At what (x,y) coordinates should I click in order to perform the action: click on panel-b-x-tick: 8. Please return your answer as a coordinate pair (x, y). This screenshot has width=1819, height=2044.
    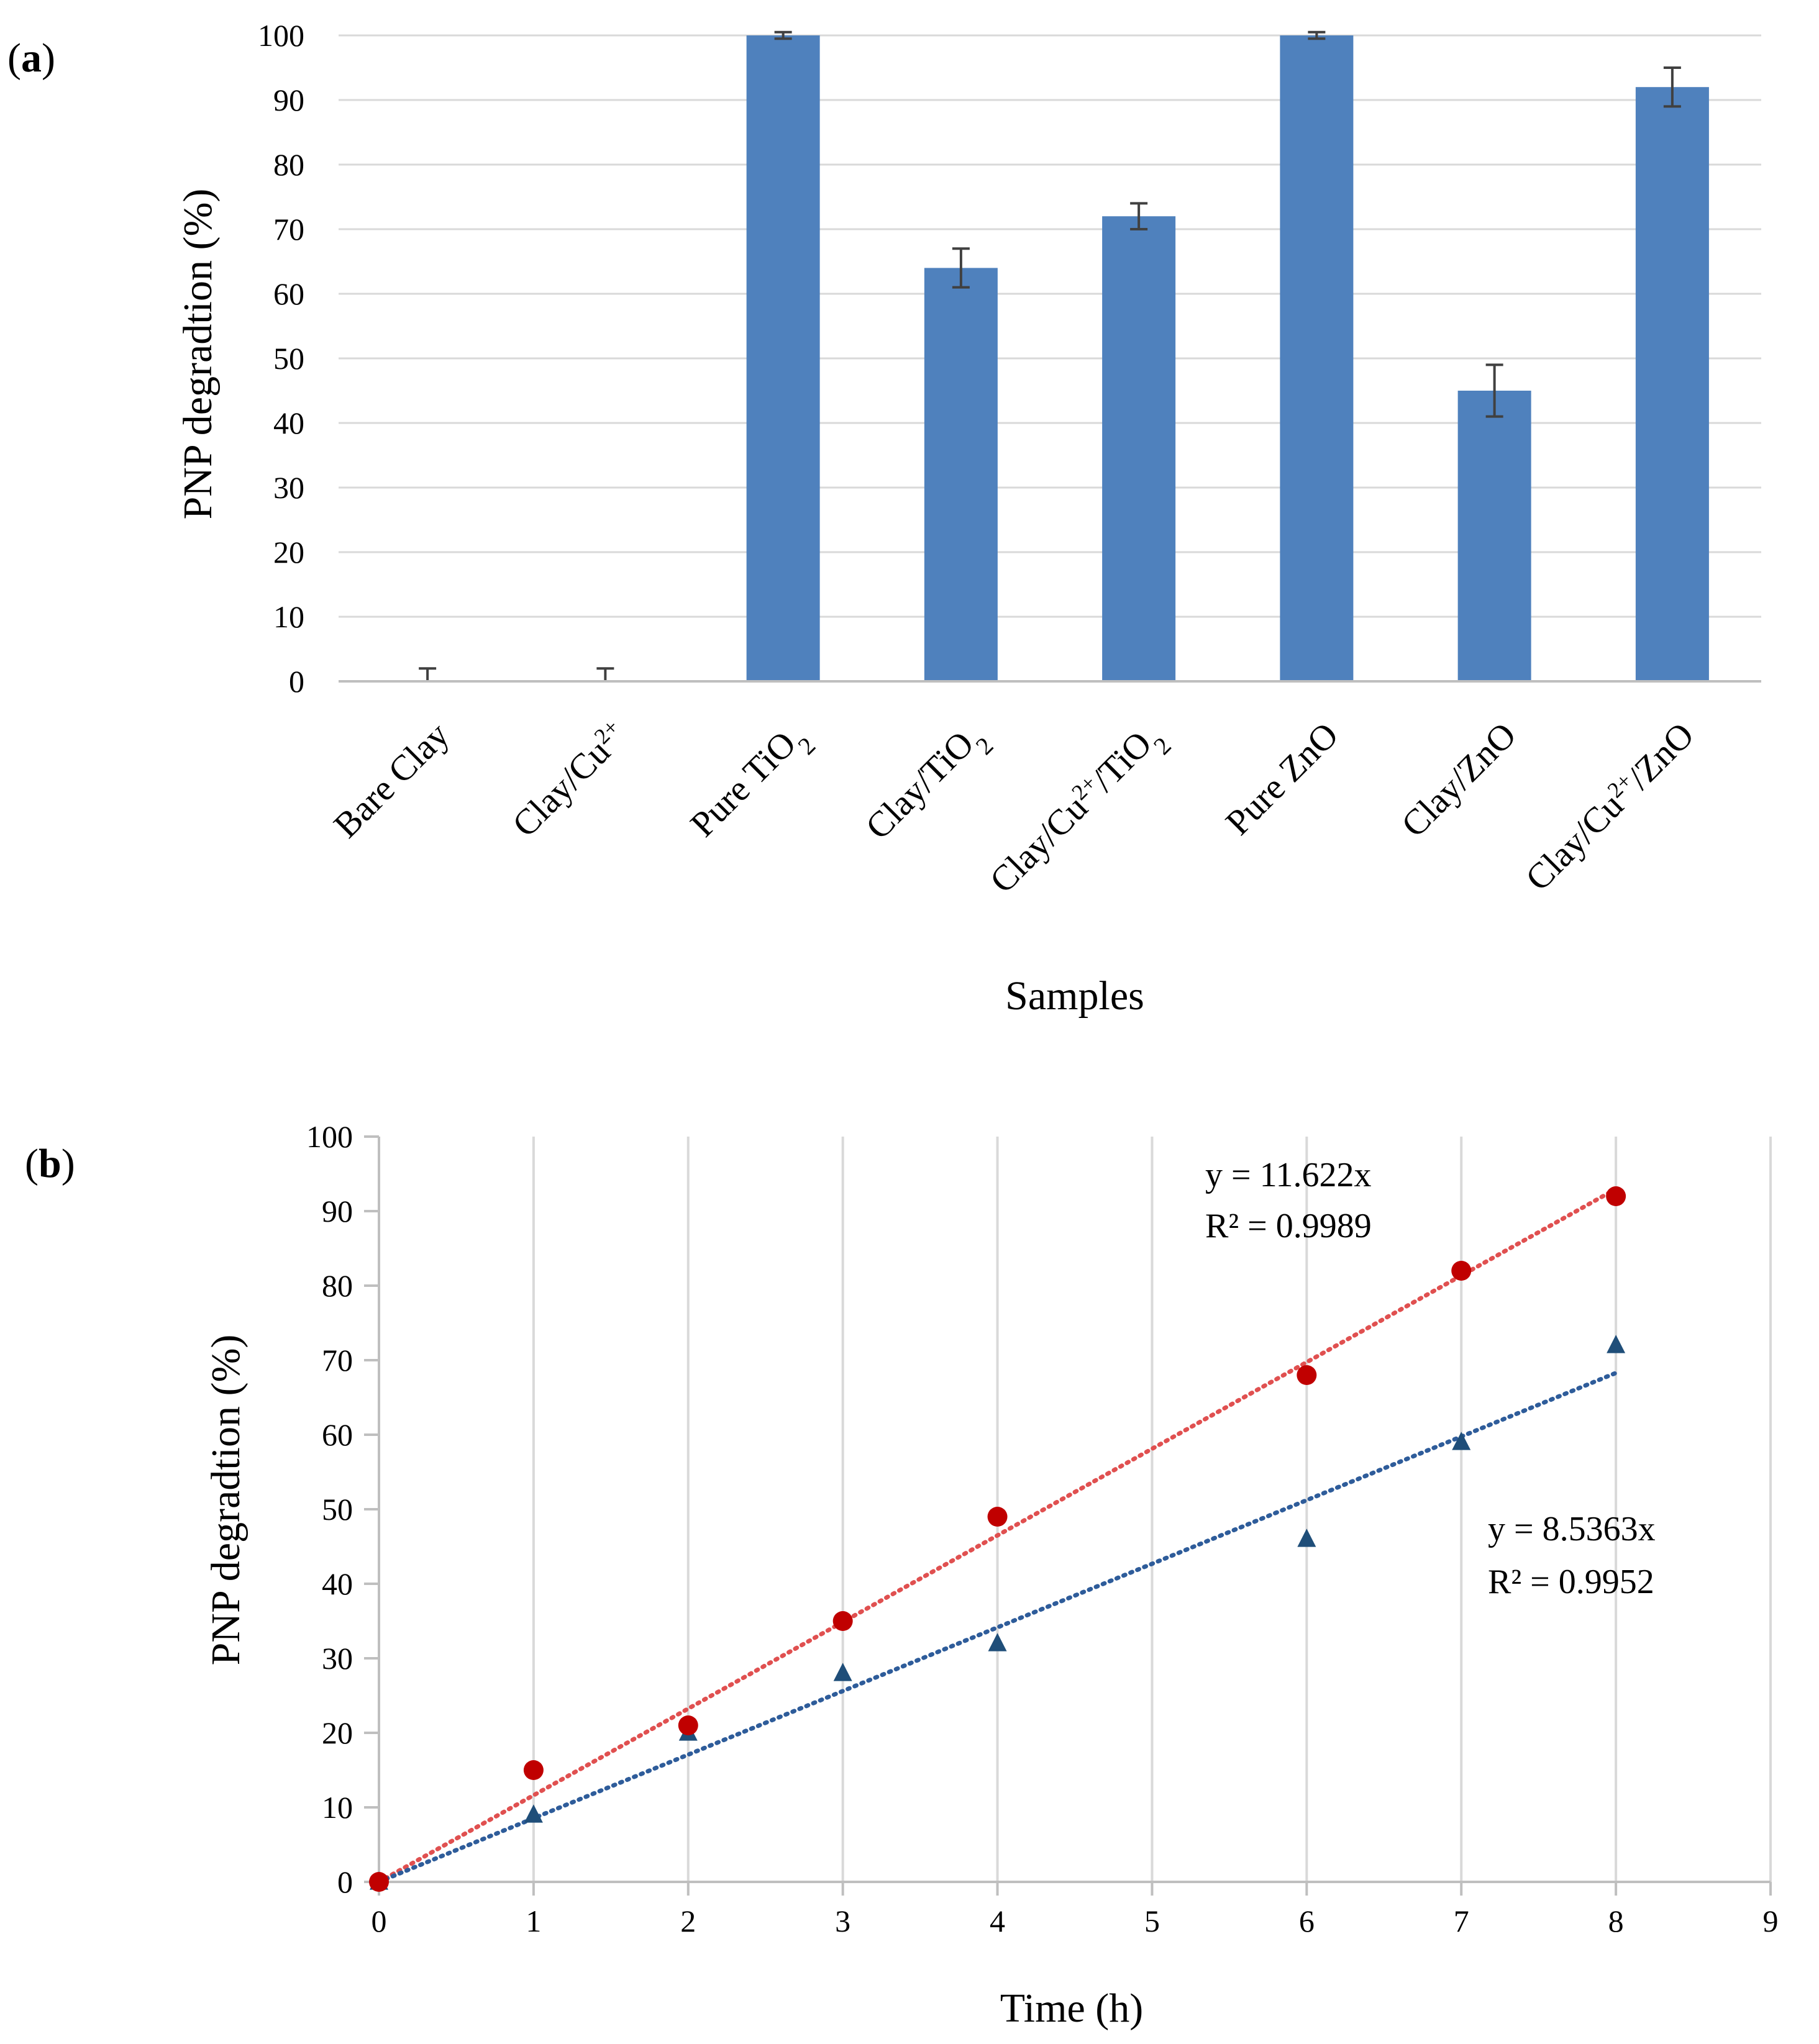
    Looking at the image, I should click on (1616, 1921).